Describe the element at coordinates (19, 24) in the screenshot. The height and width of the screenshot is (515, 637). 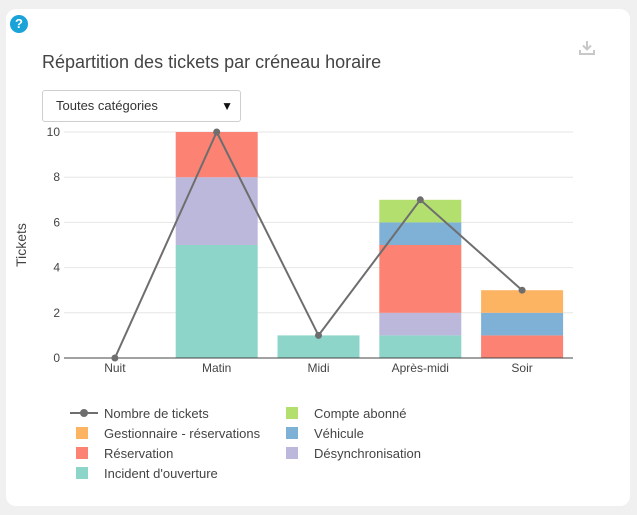
I see `help-icon: ?` at that location.